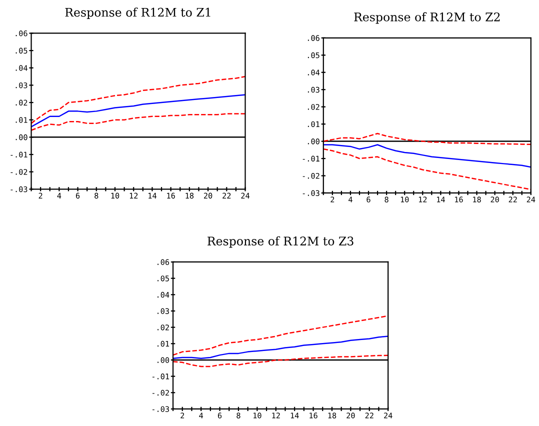 The height and width of the screenshot is (426, 539). Describe the element at coordinates (281, 242) in the screenshot. I see `chart-title: Response of R12M to Z3` at that location.